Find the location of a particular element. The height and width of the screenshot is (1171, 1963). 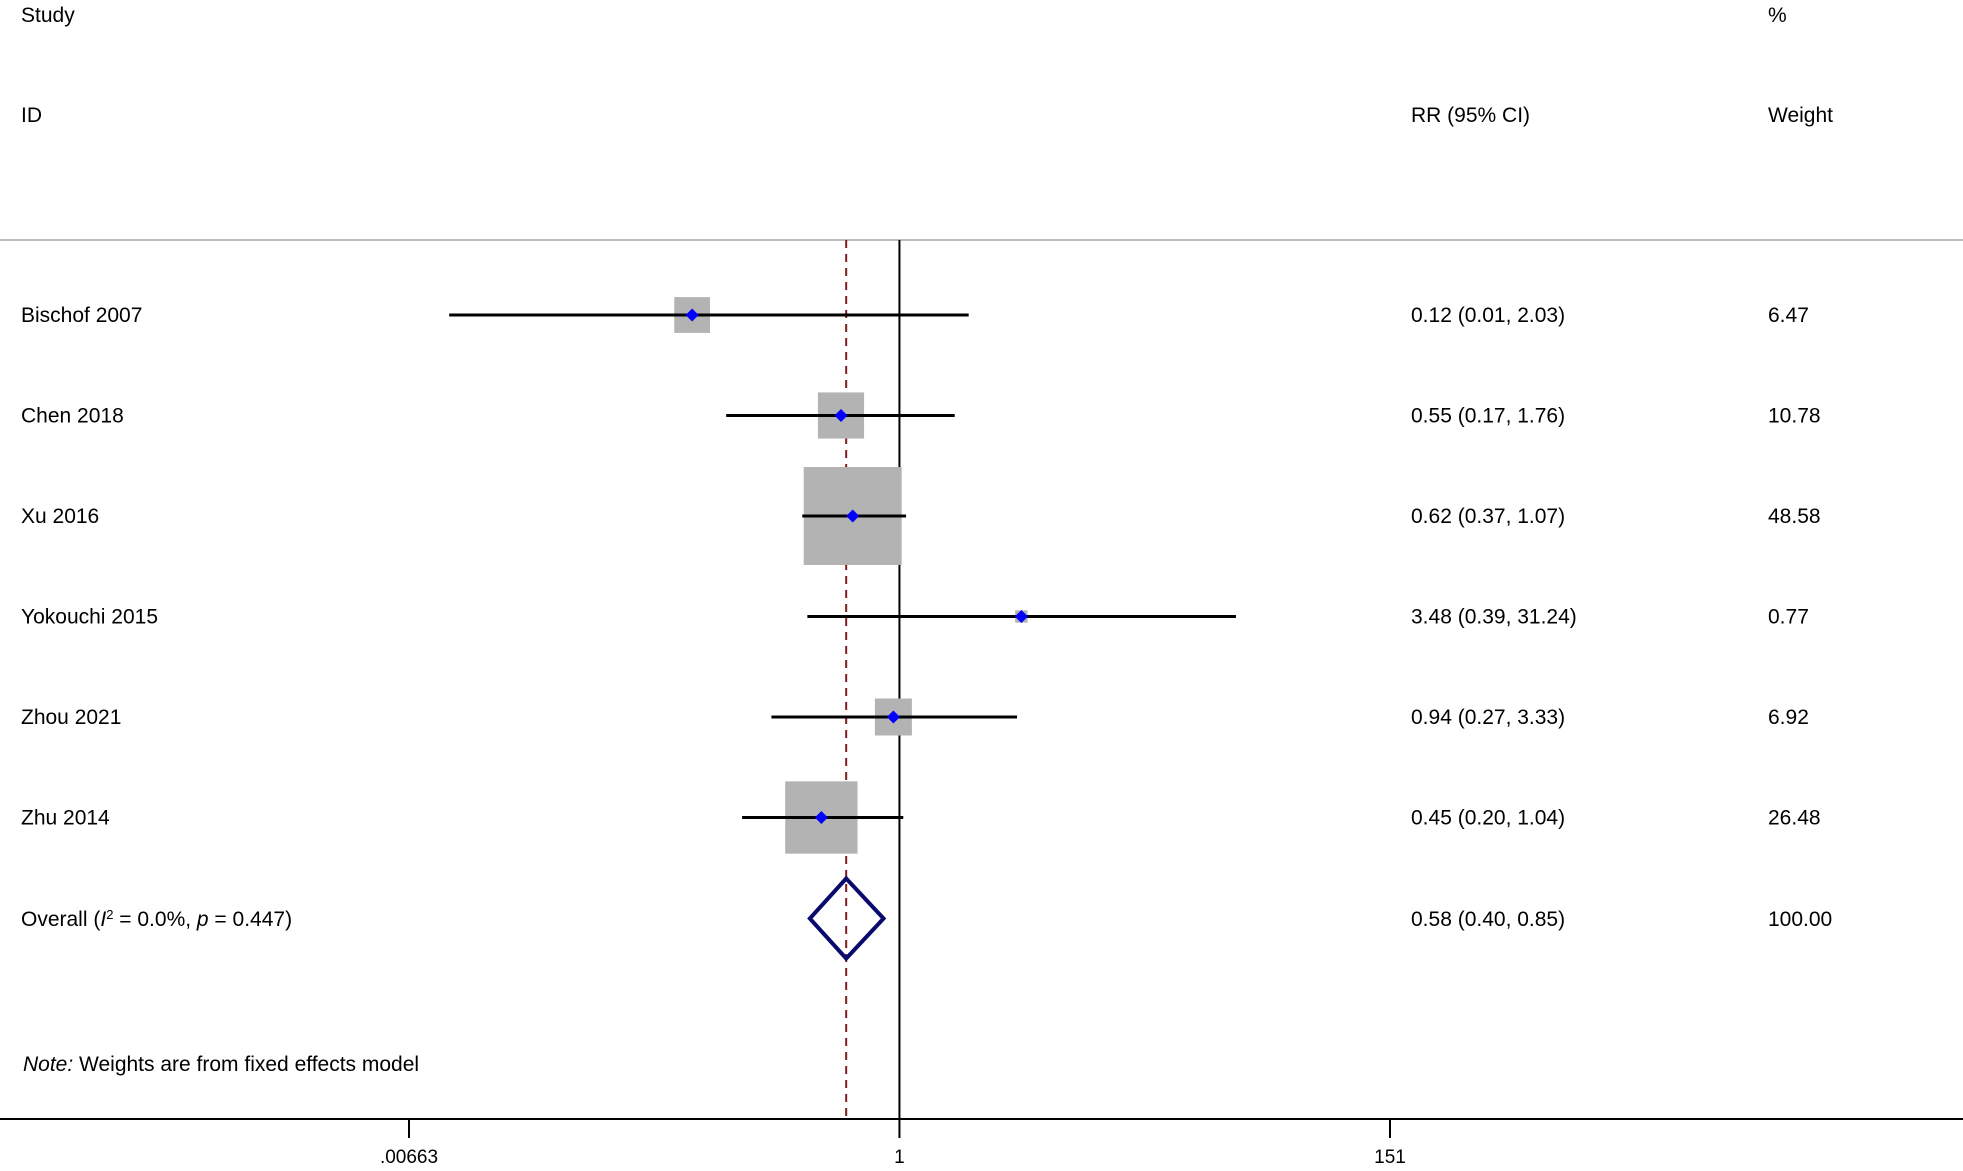

header-weight-percent: % is located at coordinates (1777, 15).